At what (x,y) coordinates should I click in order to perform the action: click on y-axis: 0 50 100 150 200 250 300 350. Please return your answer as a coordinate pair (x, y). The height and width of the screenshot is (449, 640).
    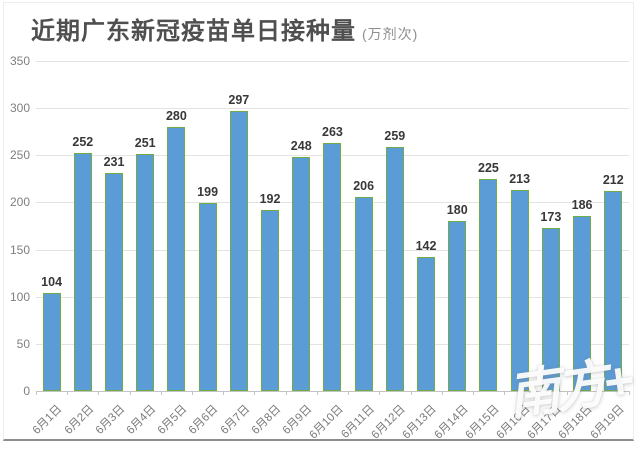
    Looking at the image, I should click on (17, 226).